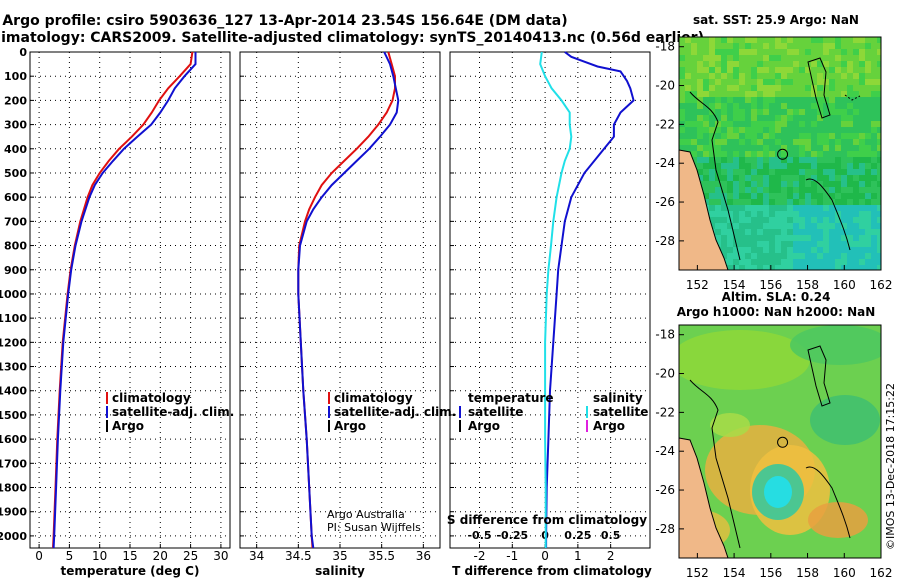  I want to click on sla-anomaly, so click(838, 520).